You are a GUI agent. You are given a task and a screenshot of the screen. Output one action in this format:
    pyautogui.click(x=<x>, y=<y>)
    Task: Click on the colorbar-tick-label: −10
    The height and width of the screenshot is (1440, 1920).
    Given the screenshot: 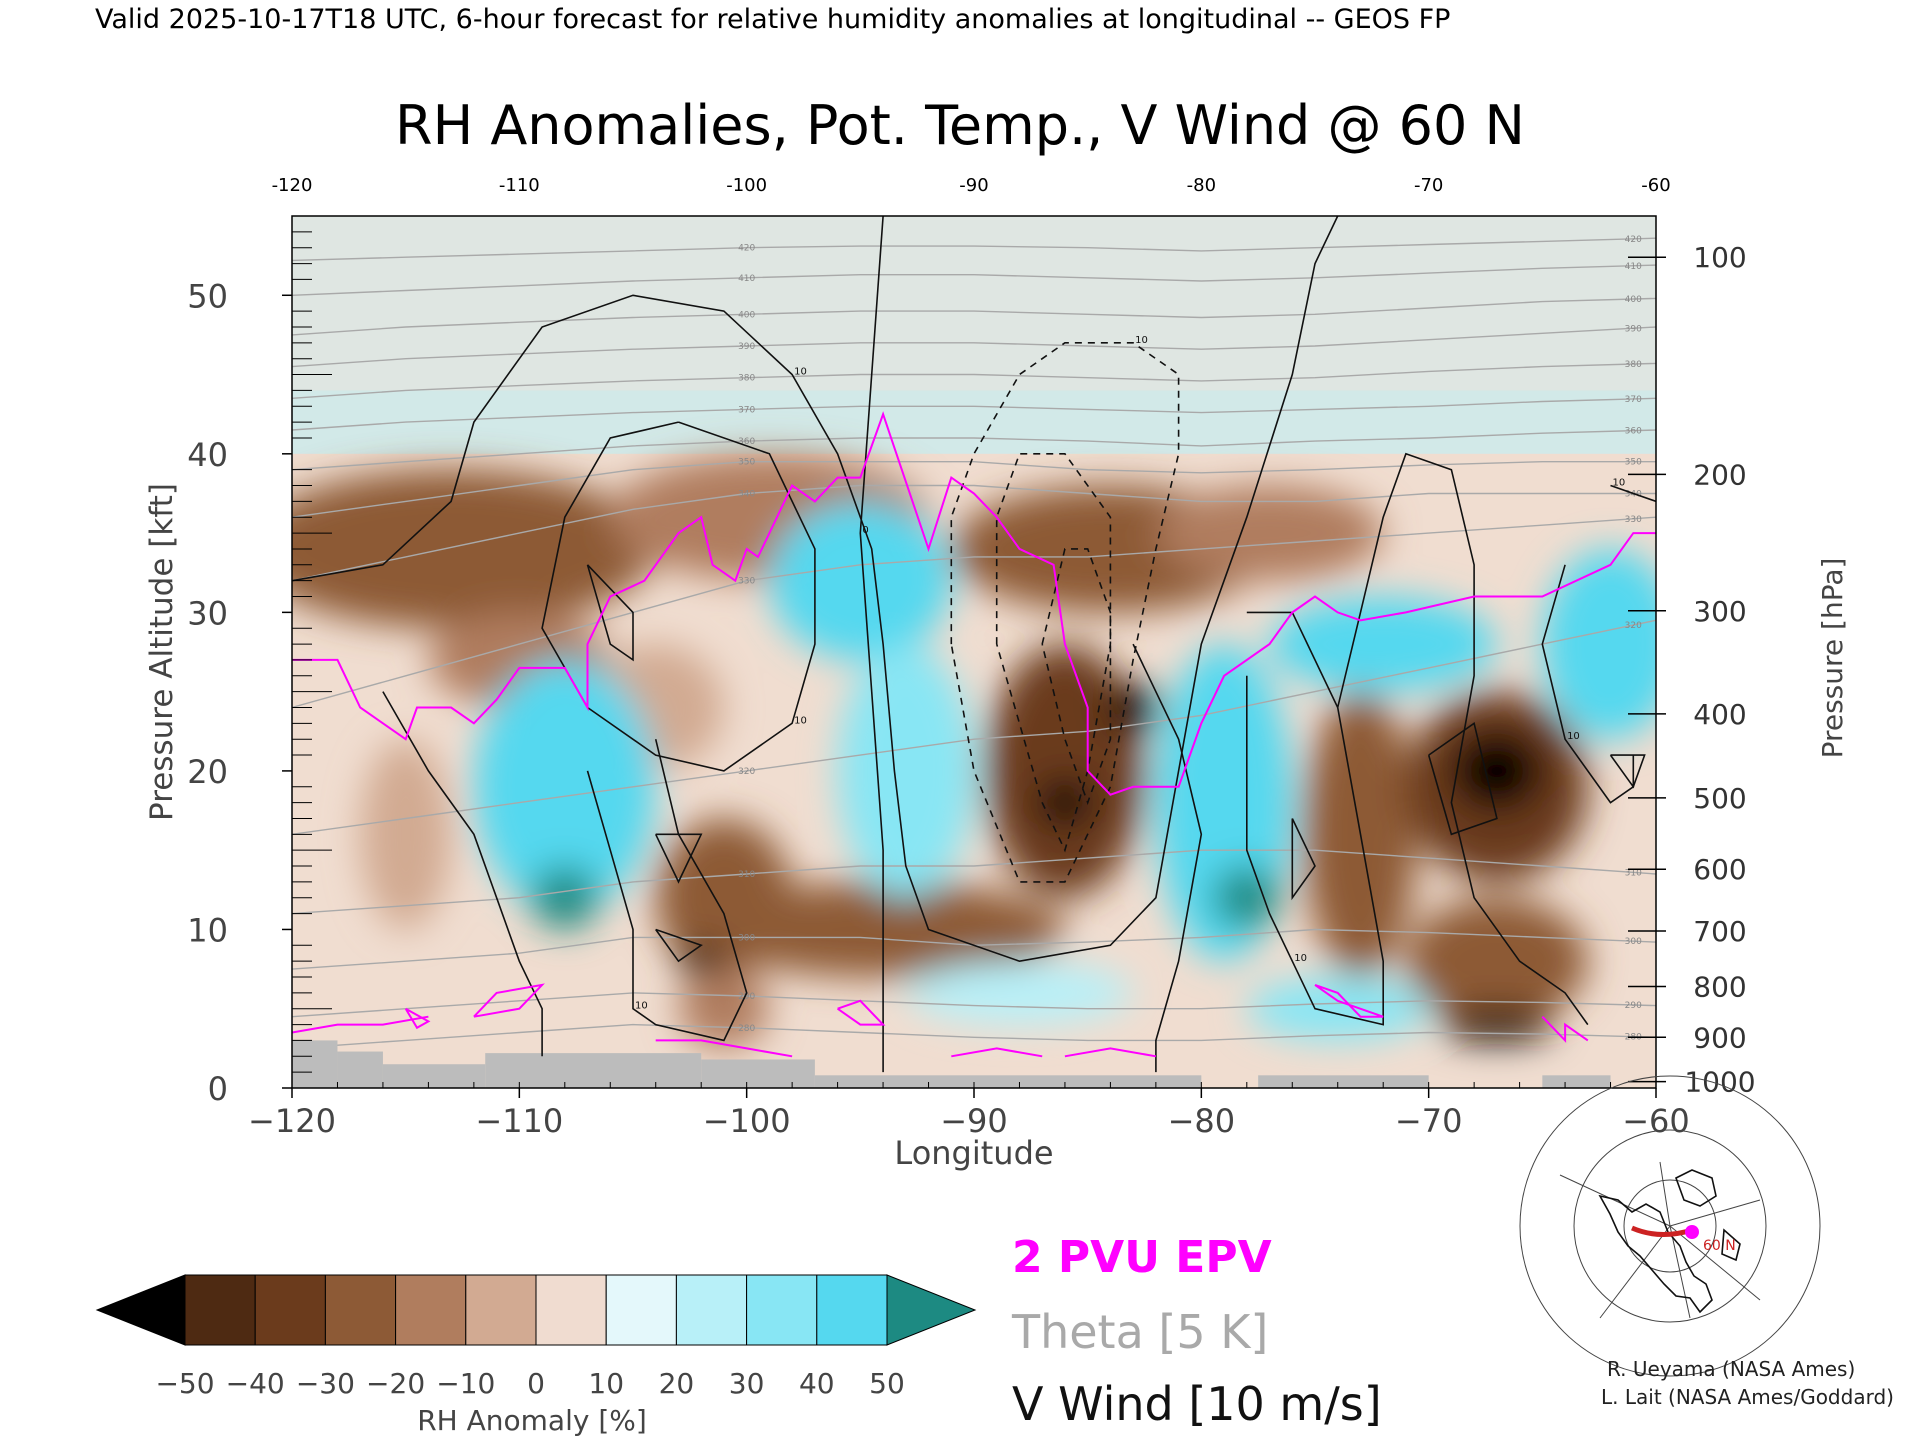 What is the action you would take?
    pyautogui.click(x=465, y=1383)
    